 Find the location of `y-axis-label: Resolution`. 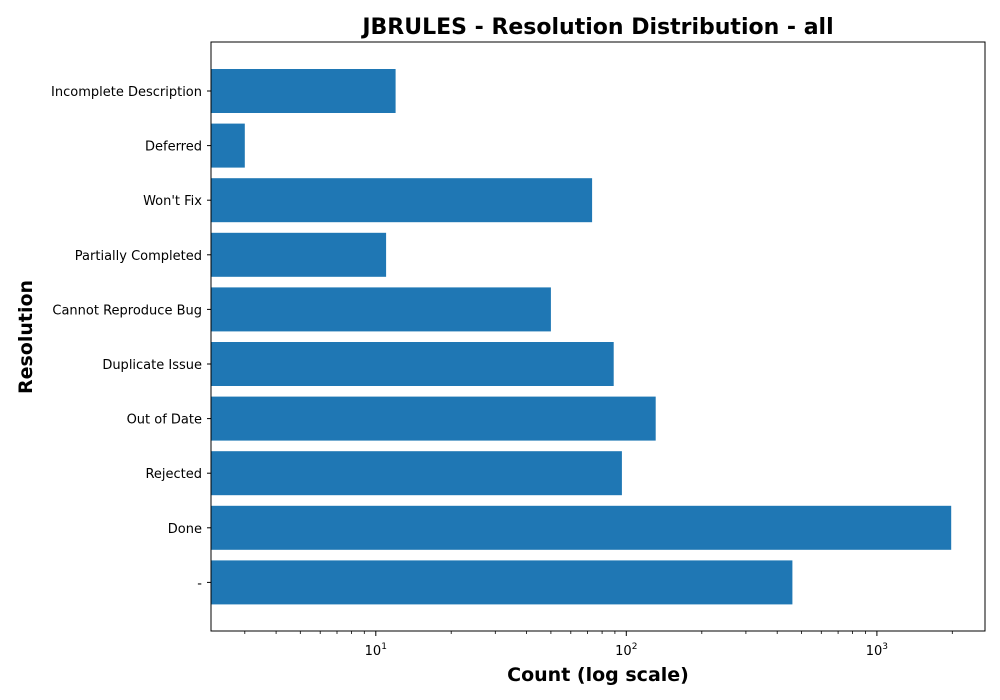

y-axis-label: Resolution is located at coordinates (26, 337).